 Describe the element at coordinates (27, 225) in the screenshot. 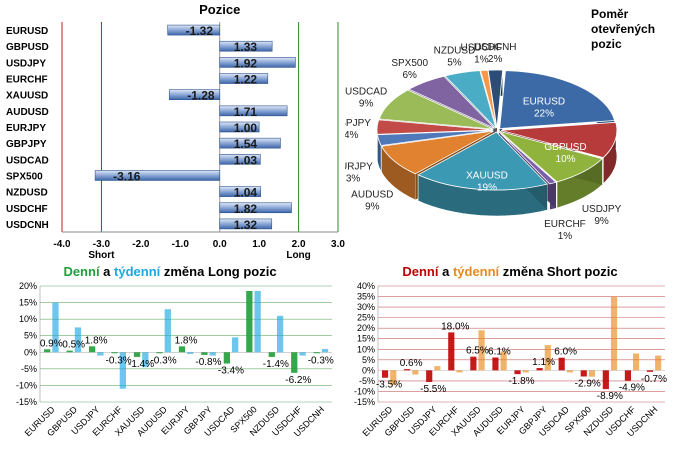

I see `category-label: USDCNH` at that location.